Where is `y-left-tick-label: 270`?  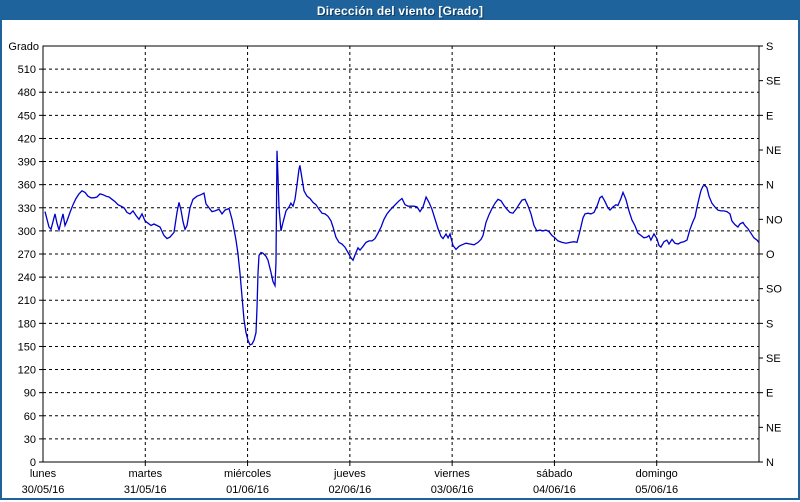 y-left-tick-label: 270 is located at coordinates (27, 255).